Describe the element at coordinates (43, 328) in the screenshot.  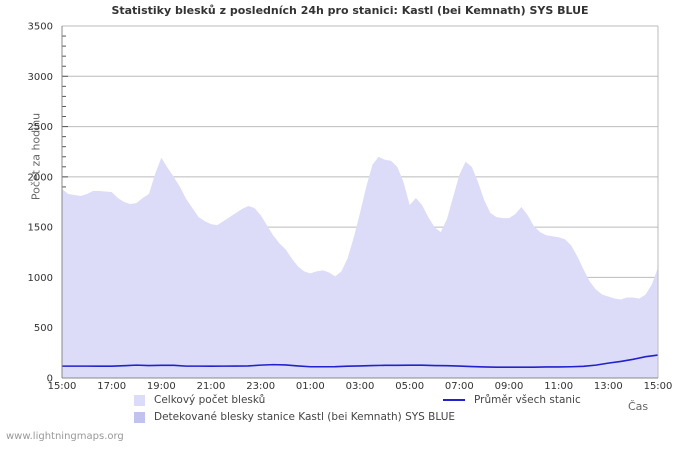
I see `svg-text: 500` at that location.